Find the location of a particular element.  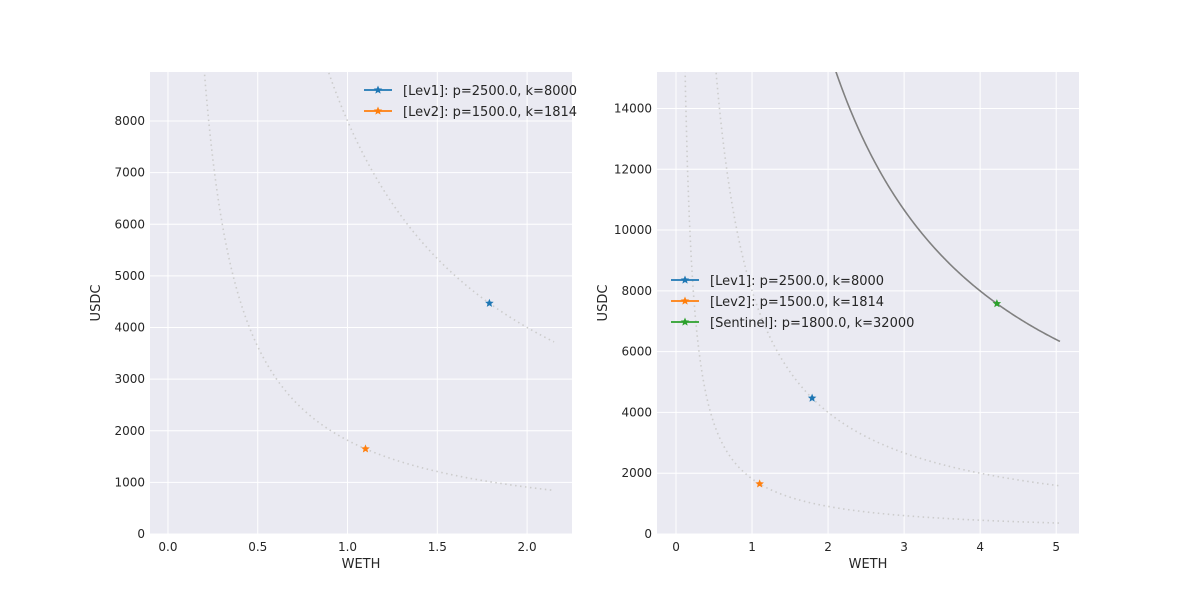

x-tick-label: 1.5 is located at coordinates (437, 547).